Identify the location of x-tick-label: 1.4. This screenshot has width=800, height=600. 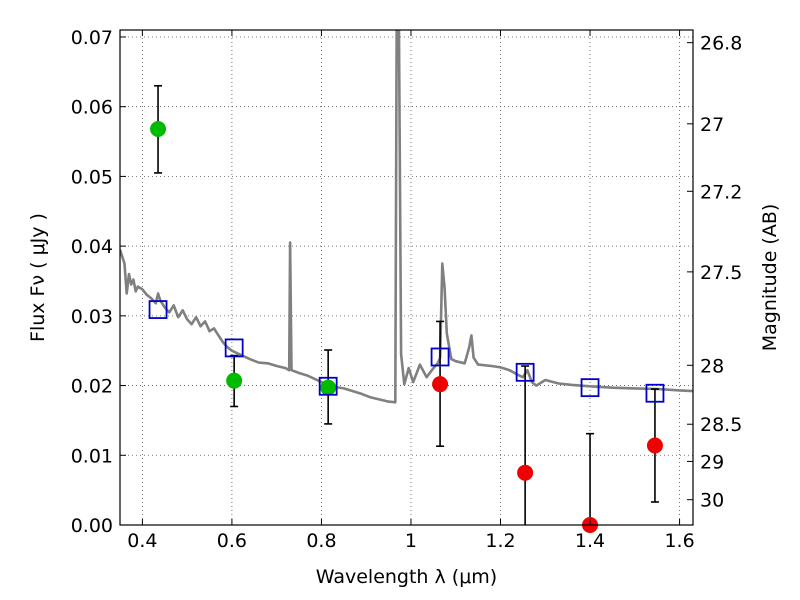
(590, 541).